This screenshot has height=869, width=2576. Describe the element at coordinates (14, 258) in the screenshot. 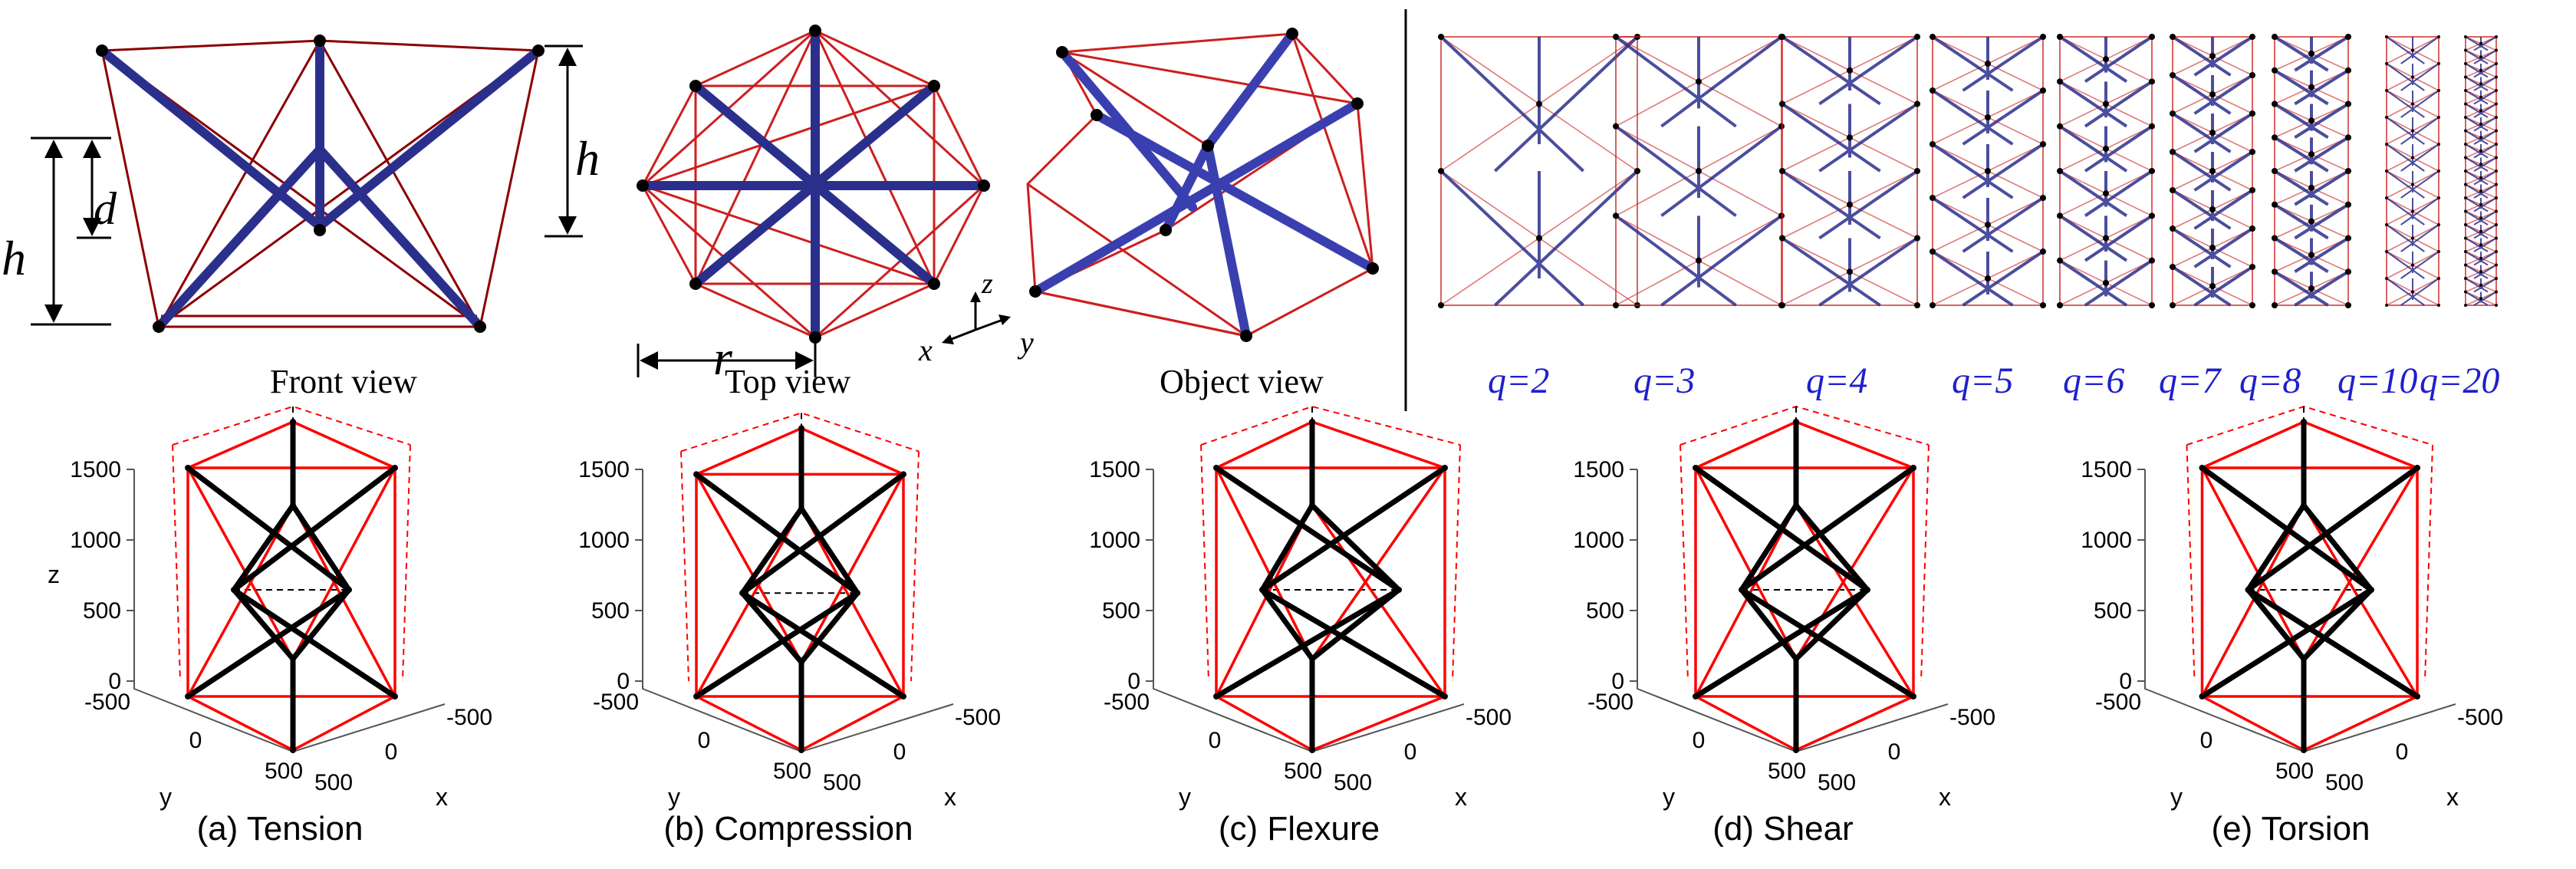

I see `dim-label-h-left: h` at that location.